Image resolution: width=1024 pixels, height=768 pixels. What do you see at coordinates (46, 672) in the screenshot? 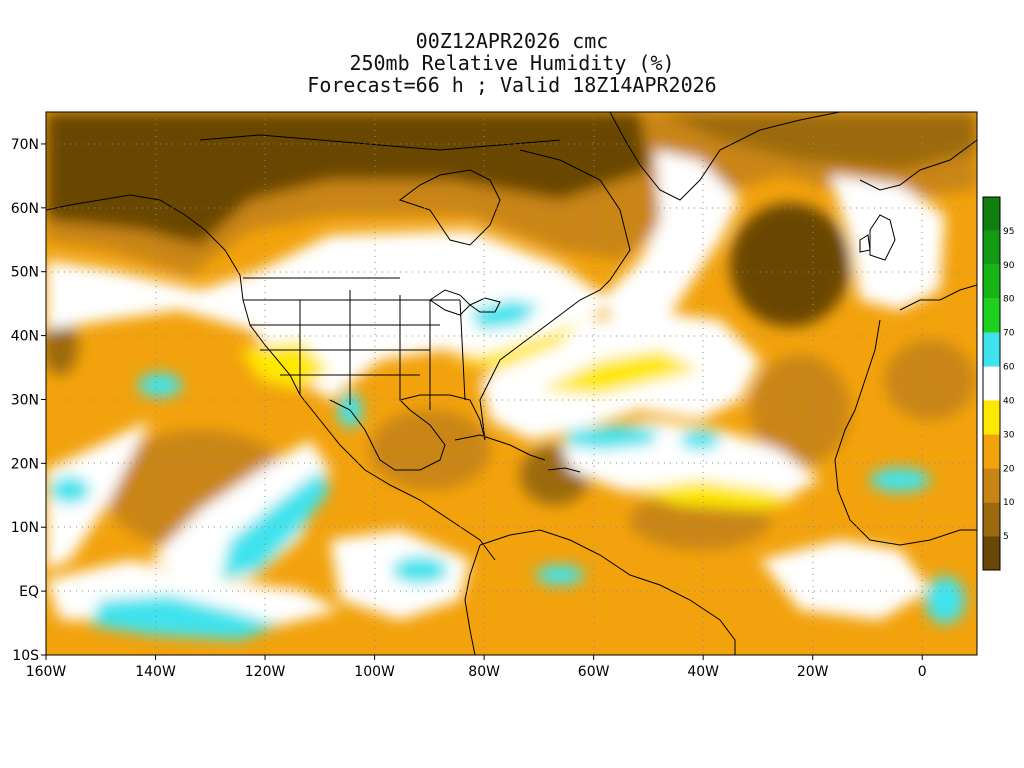
I see `lon-tick-label: 160W` at bounding box center [46, 672].